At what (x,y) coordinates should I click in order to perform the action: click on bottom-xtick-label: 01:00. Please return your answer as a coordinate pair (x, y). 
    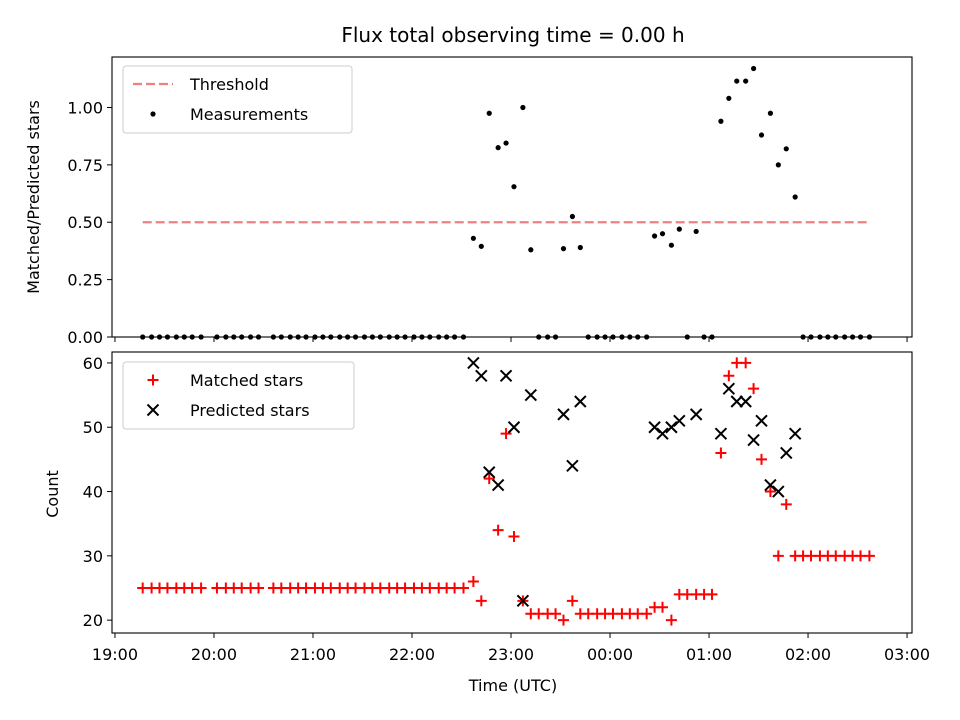
    Looking at the image, I should click on (709, 654).